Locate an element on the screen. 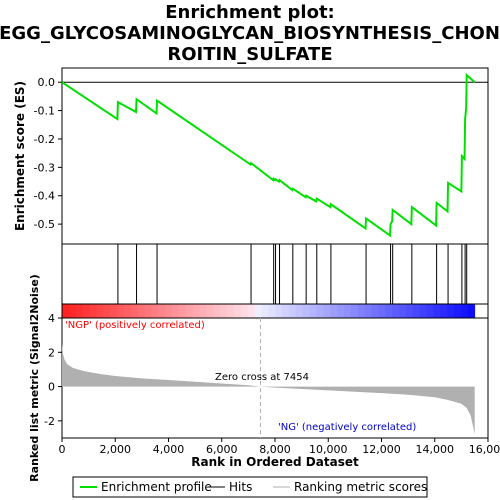 This screenshot has width=500, height=500. x-tick-label: 2,000 is located at coordinates (116, 449).